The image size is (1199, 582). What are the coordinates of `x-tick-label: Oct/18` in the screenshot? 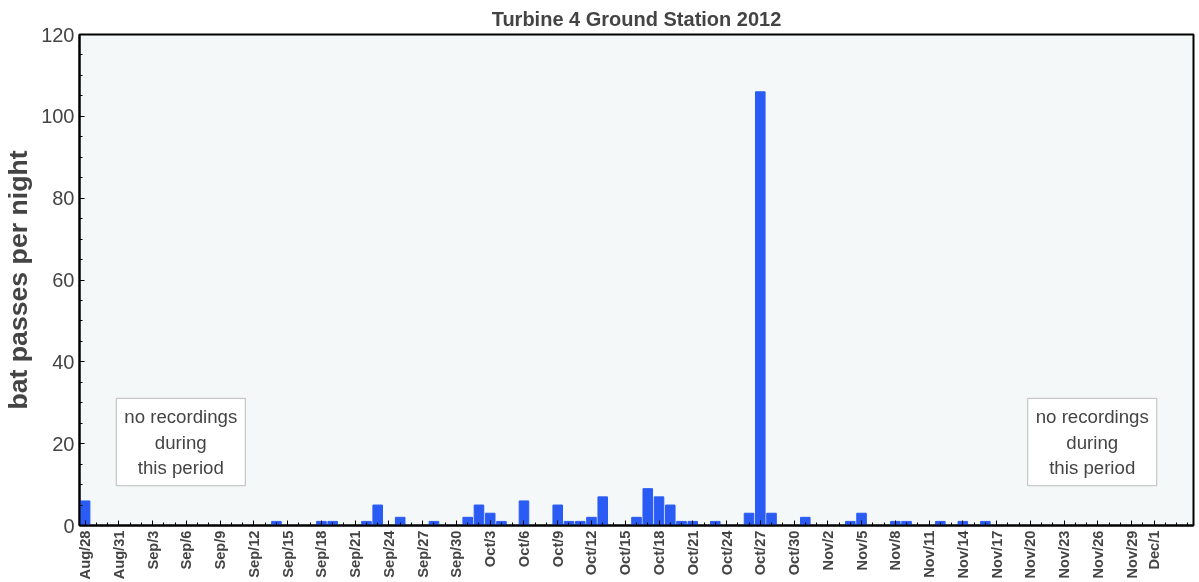 It's located at (659, 553).